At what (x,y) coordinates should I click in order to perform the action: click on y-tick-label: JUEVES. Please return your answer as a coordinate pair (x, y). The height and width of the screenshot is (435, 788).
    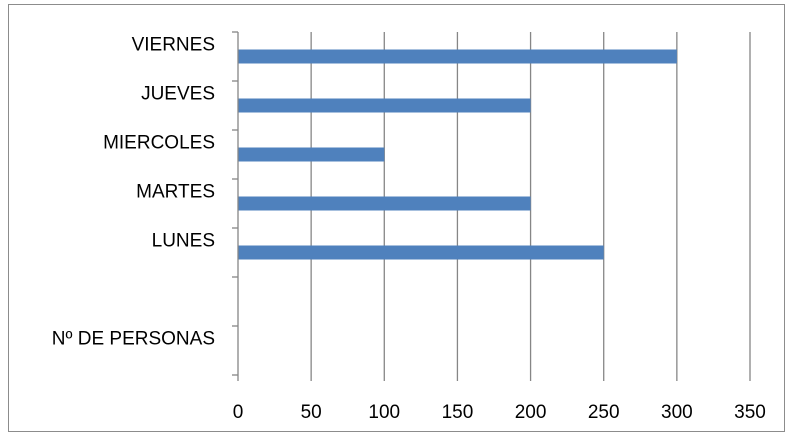
    Looking at the image, I should click on (178, 94).